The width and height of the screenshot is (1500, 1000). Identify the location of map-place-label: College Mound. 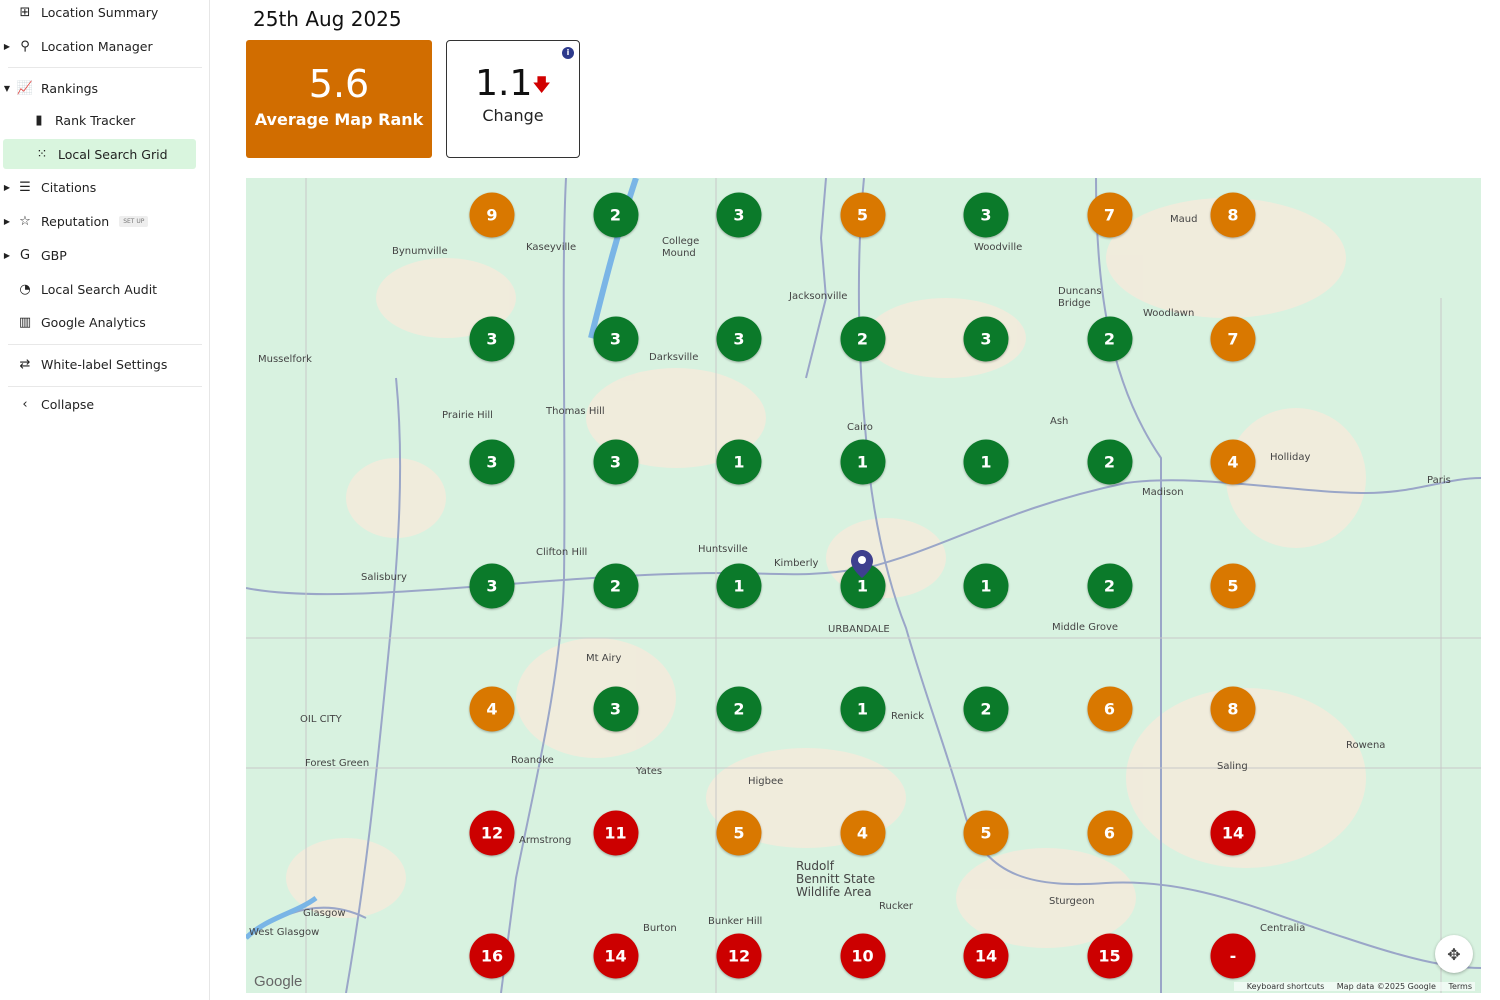
(681, 247).